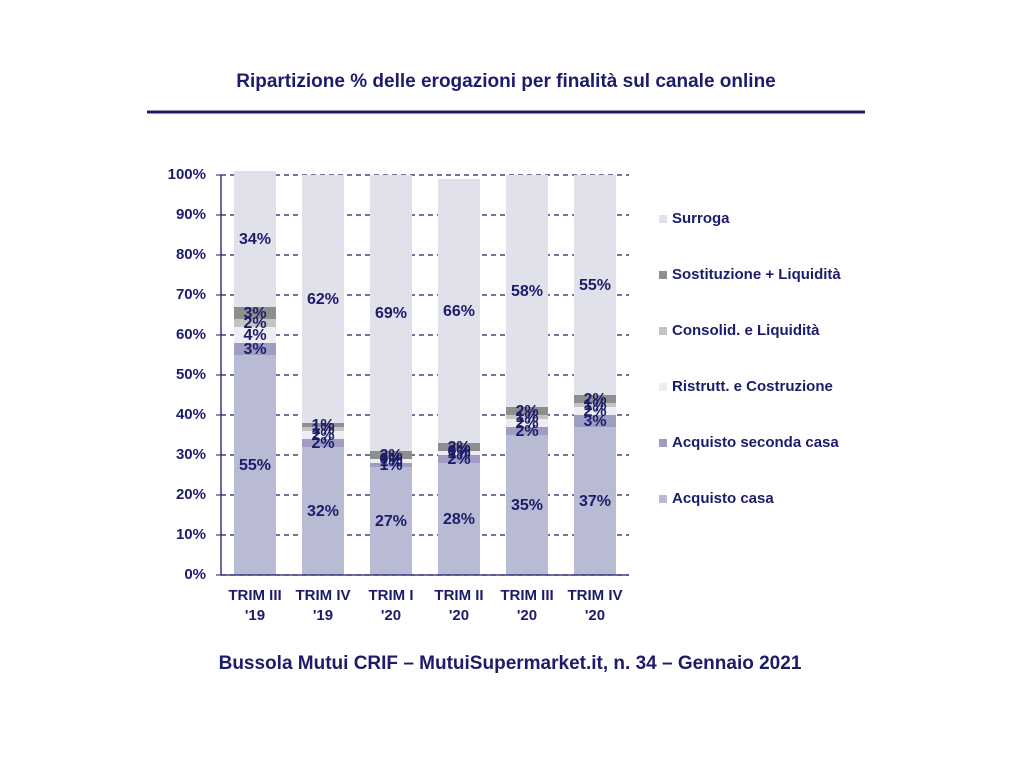  I want to click on legend-label: Acquisto casa, so click(723, 498).